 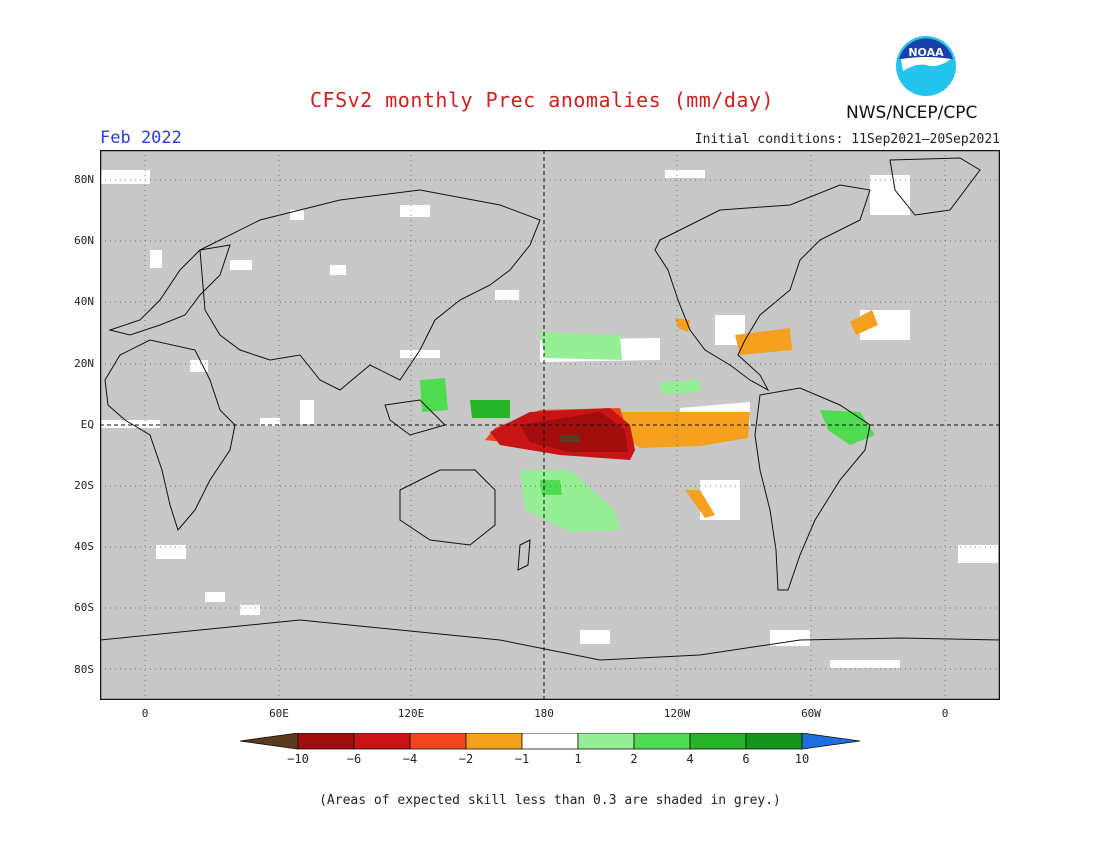 I want to click on initial-conditions: Initial conditions: 11Sep2021–20Sep2021, so click(x=847, y=139).